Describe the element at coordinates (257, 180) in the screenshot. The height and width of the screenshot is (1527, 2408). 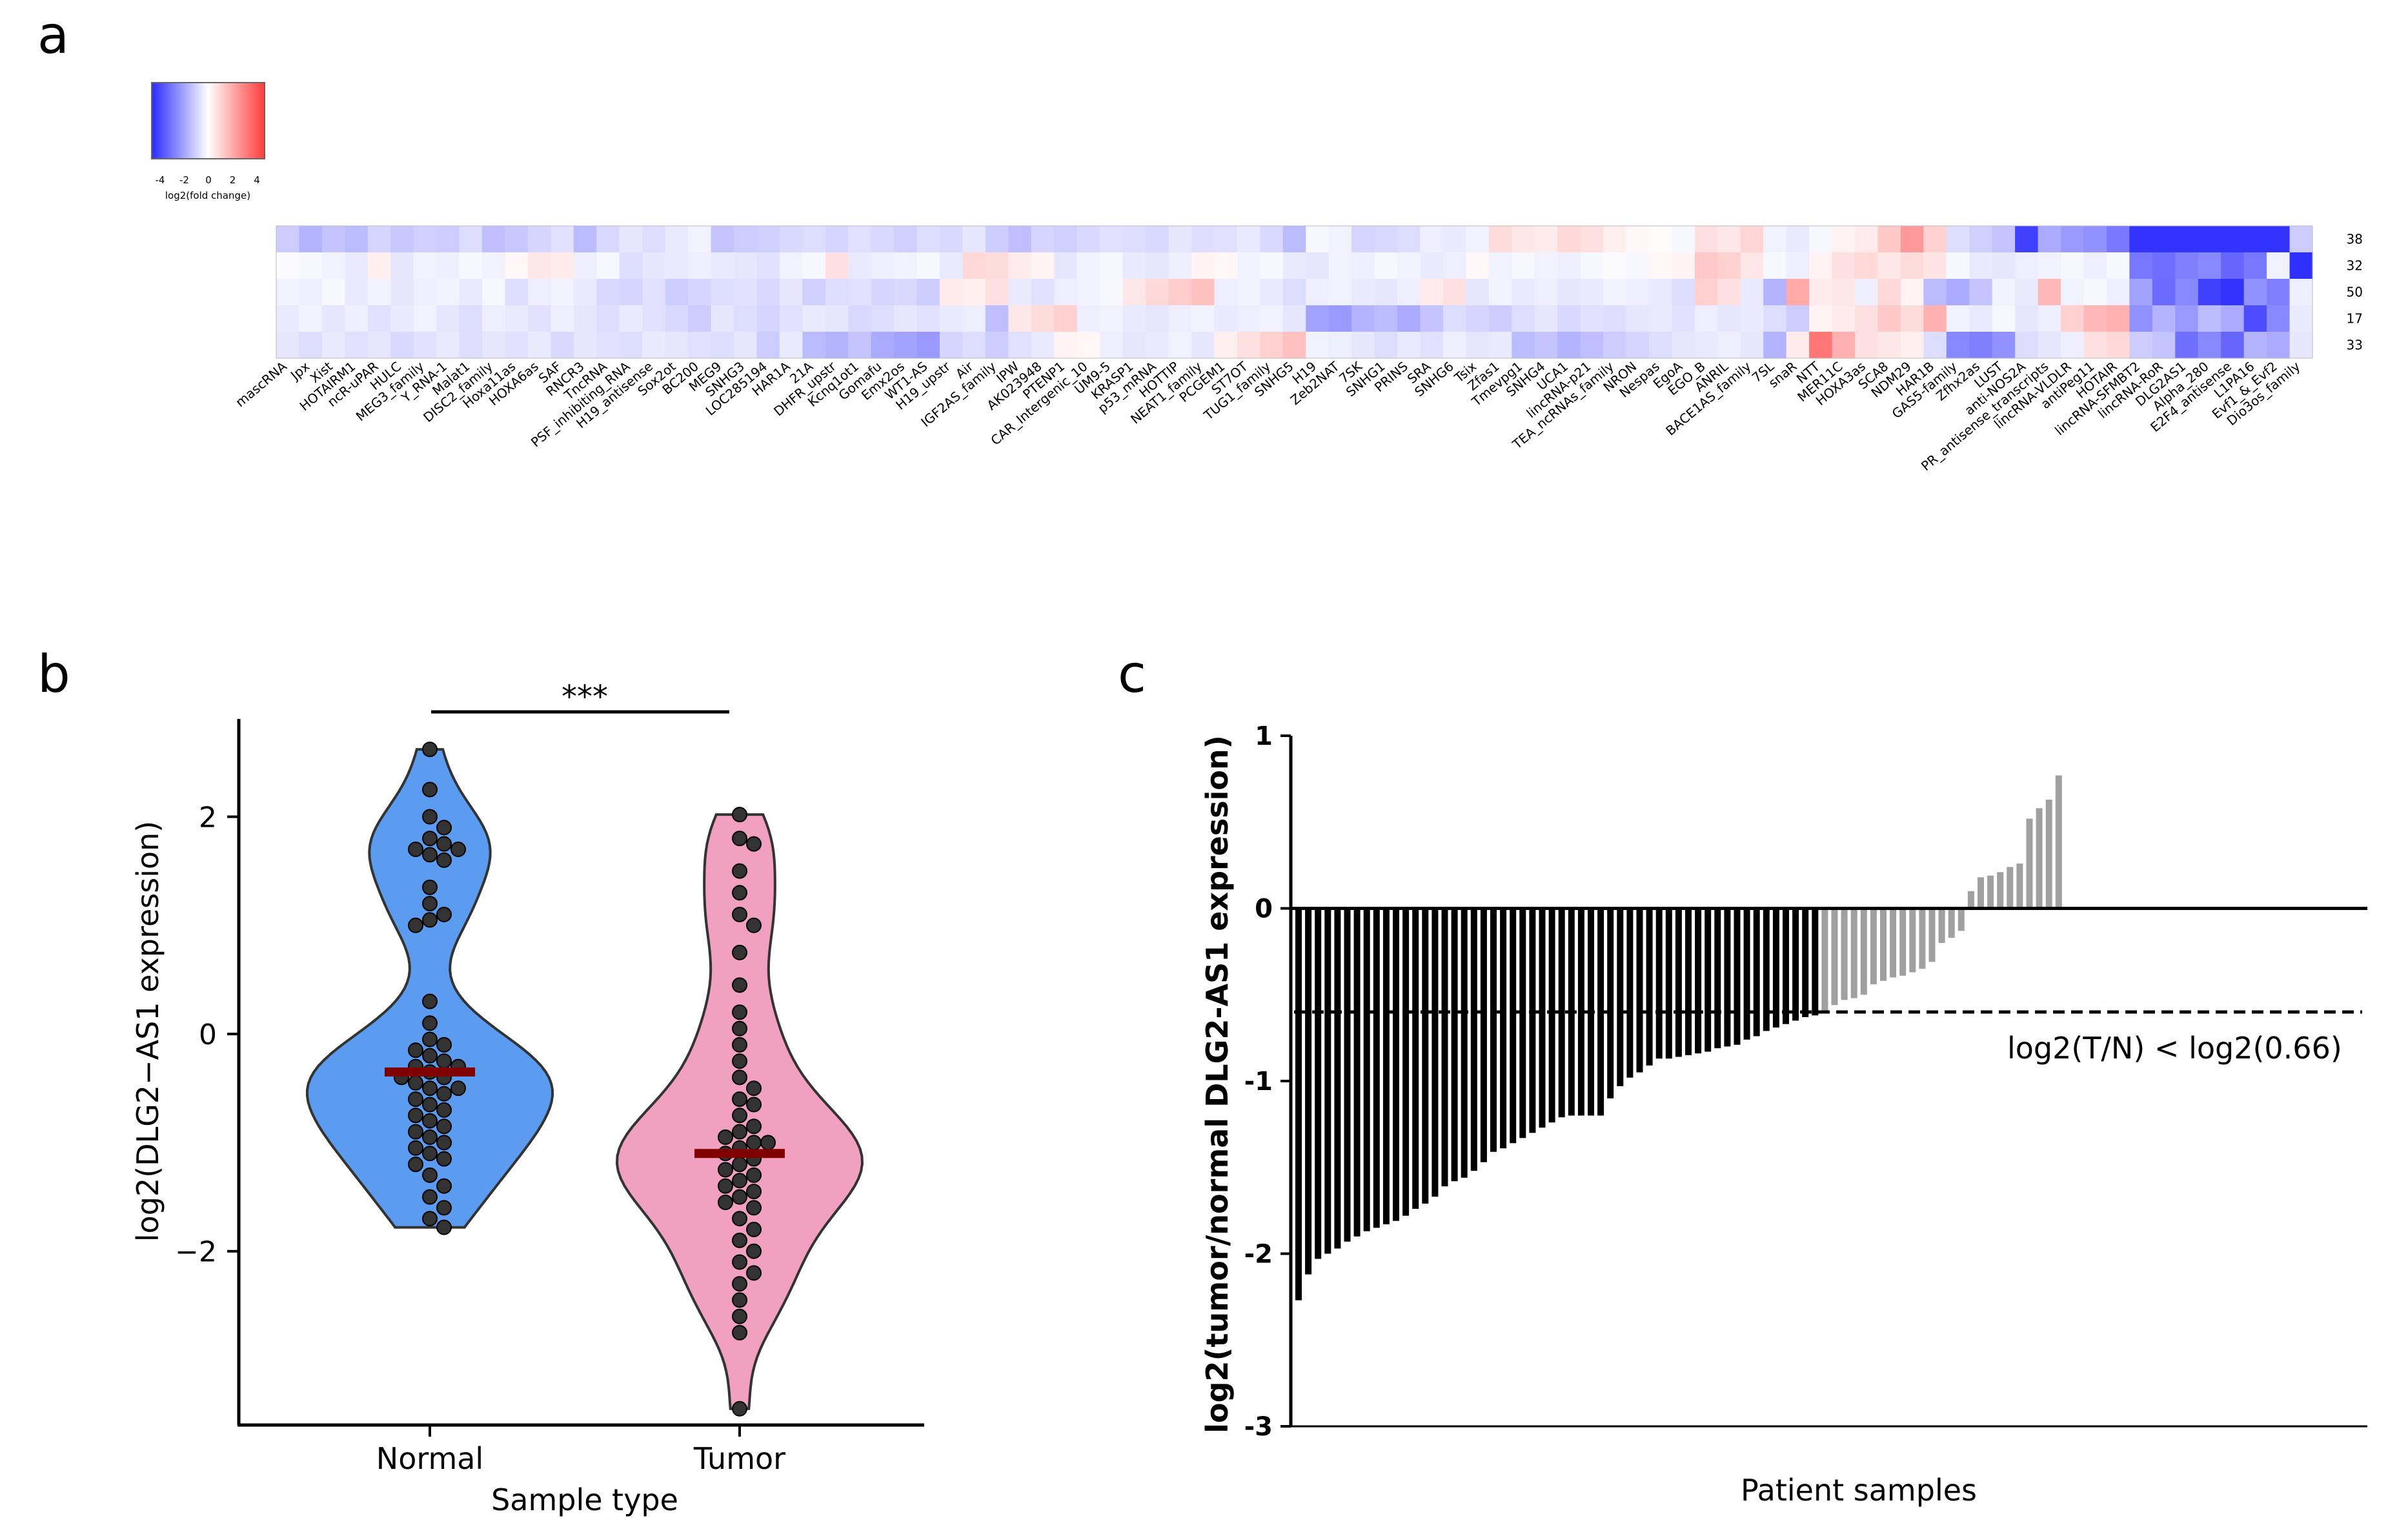
I see `colorbar-tick: 4` at that location.